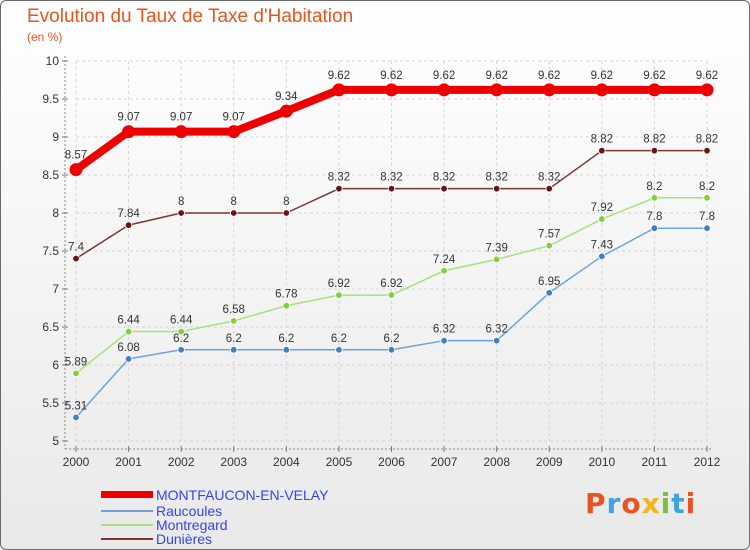  Describe the element at coordinates (242, 494) in the screenshot. I see `legend-label-montfaucon: MONTFAUCON-EN-VELAY` at that location.